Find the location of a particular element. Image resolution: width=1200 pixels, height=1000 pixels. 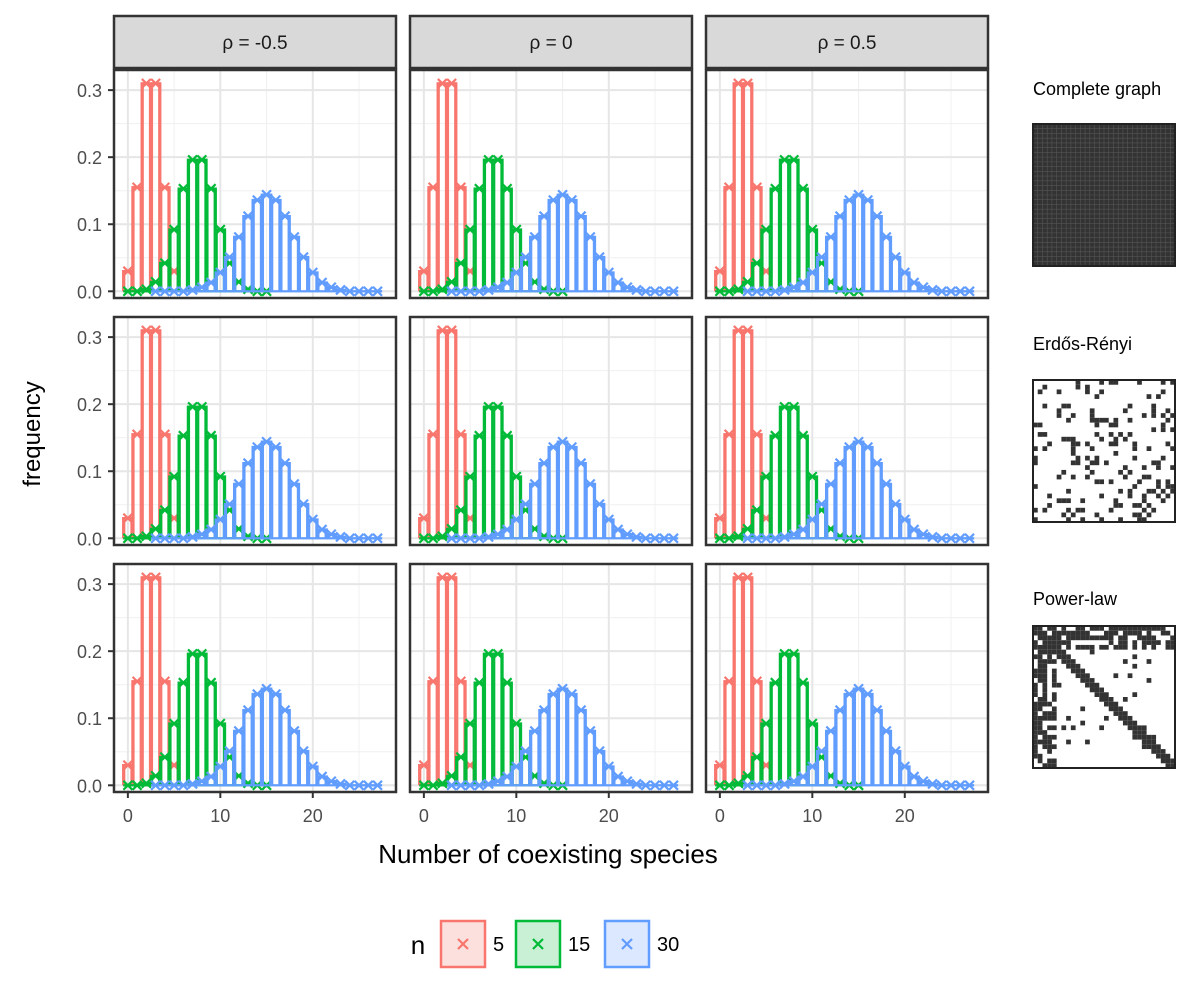

facet-panel-r2-c0: 0.0 0.1 0.2 0.3 0 10 20 is located at coordinates (237, 694).